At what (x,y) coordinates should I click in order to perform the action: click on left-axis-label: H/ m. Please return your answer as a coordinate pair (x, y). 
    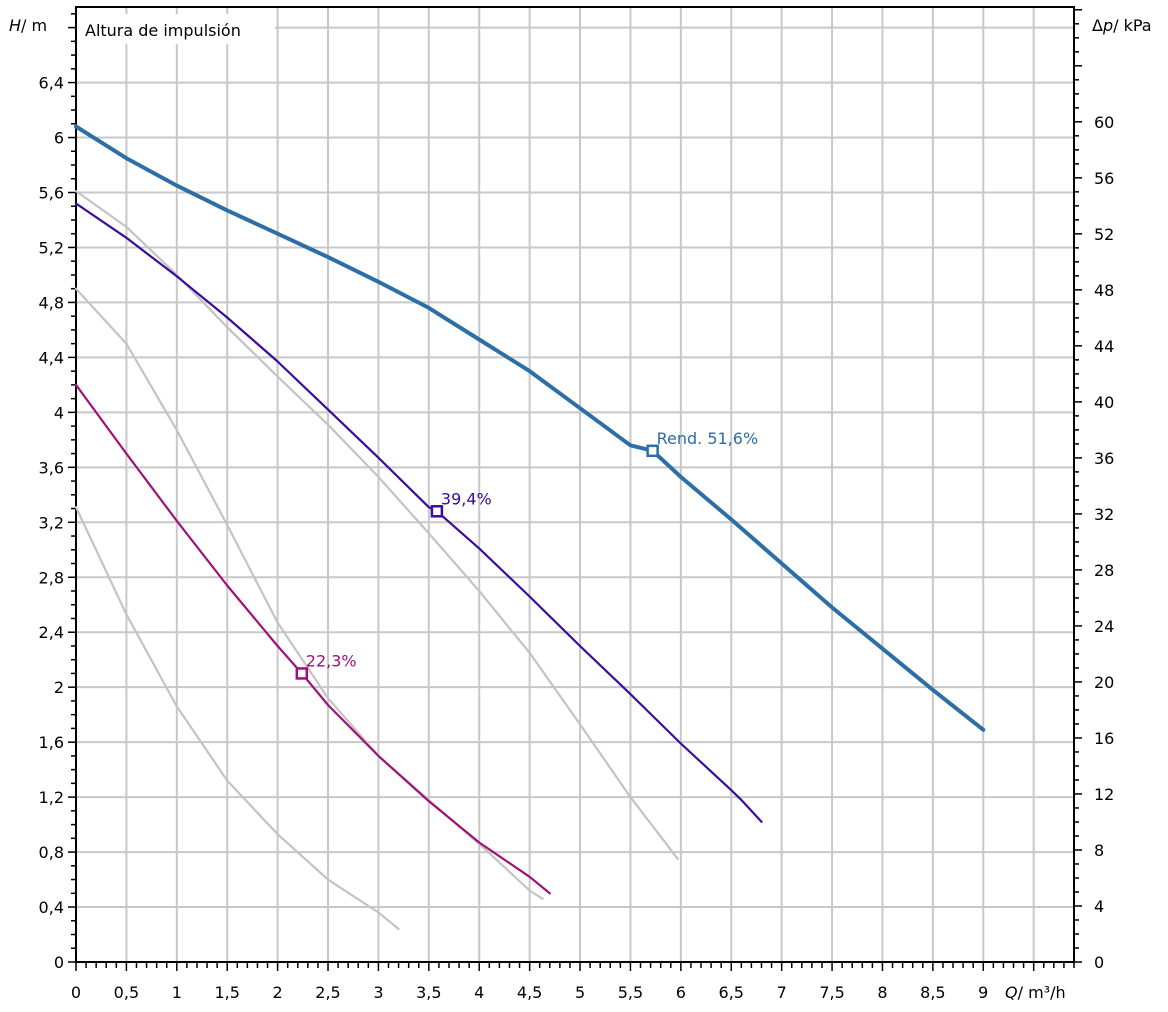
    Looking at the image, I should click on (28, 25).